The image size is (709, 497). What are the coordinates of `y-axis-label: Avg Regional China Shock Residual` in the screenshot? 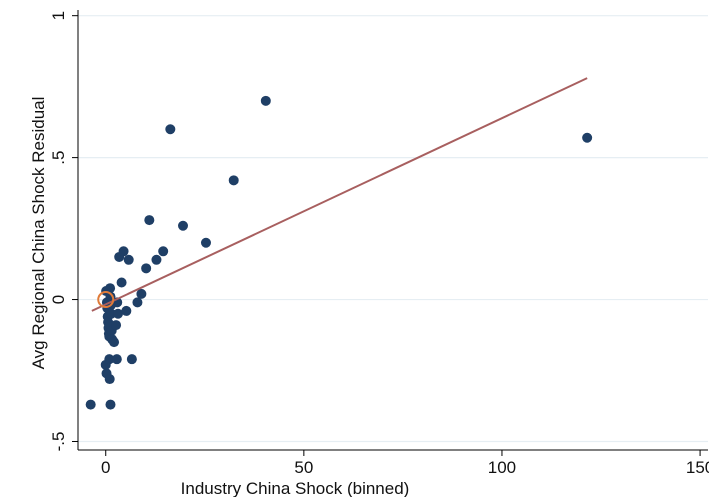 It's located at (38, 233).